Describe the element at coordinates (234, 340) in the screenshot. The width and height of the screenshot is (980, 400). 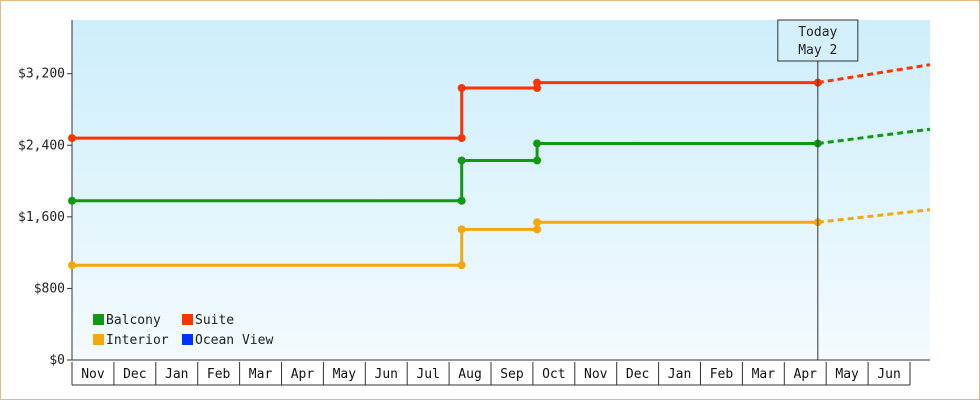
I see `legend-label: Ocean View` at that location.